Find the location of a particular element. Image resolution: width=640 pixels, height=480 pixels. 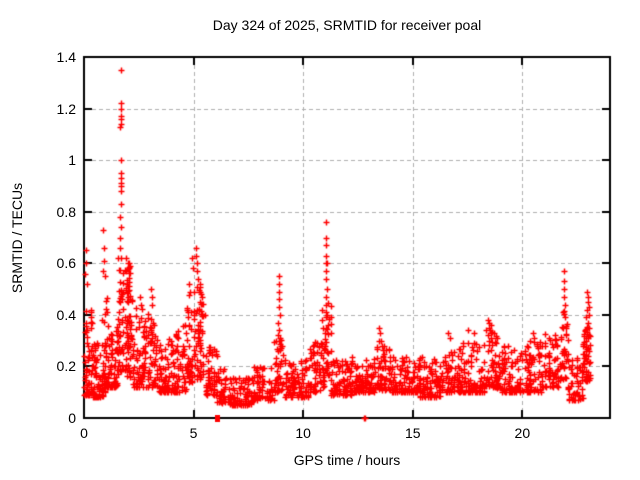

x-tick-label: 15 is located at coordinates (412, 433).